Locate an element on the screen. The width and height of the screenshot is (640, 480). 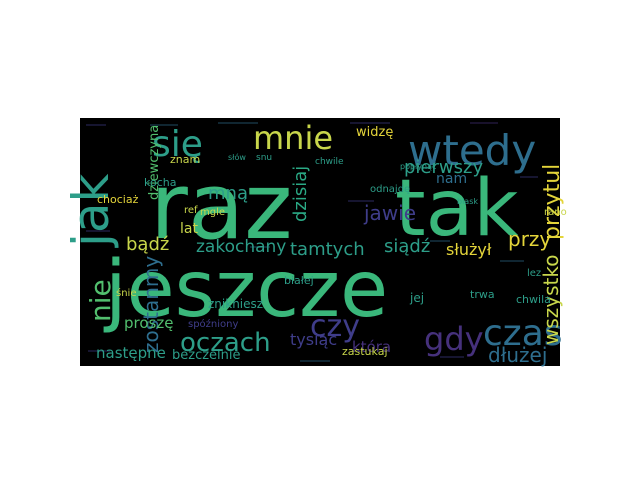
word-badz: bądź is located at coordinates (147, 244).